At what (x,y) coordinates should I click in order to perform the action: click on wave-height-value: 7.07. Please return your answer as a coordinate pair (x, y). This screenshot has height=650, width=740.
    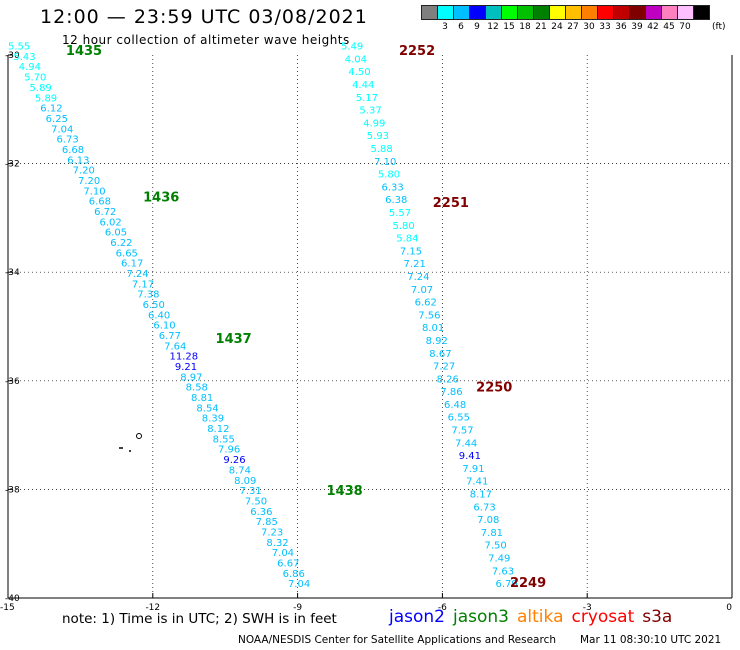
    Looking at the image, I should click on (422, 290).